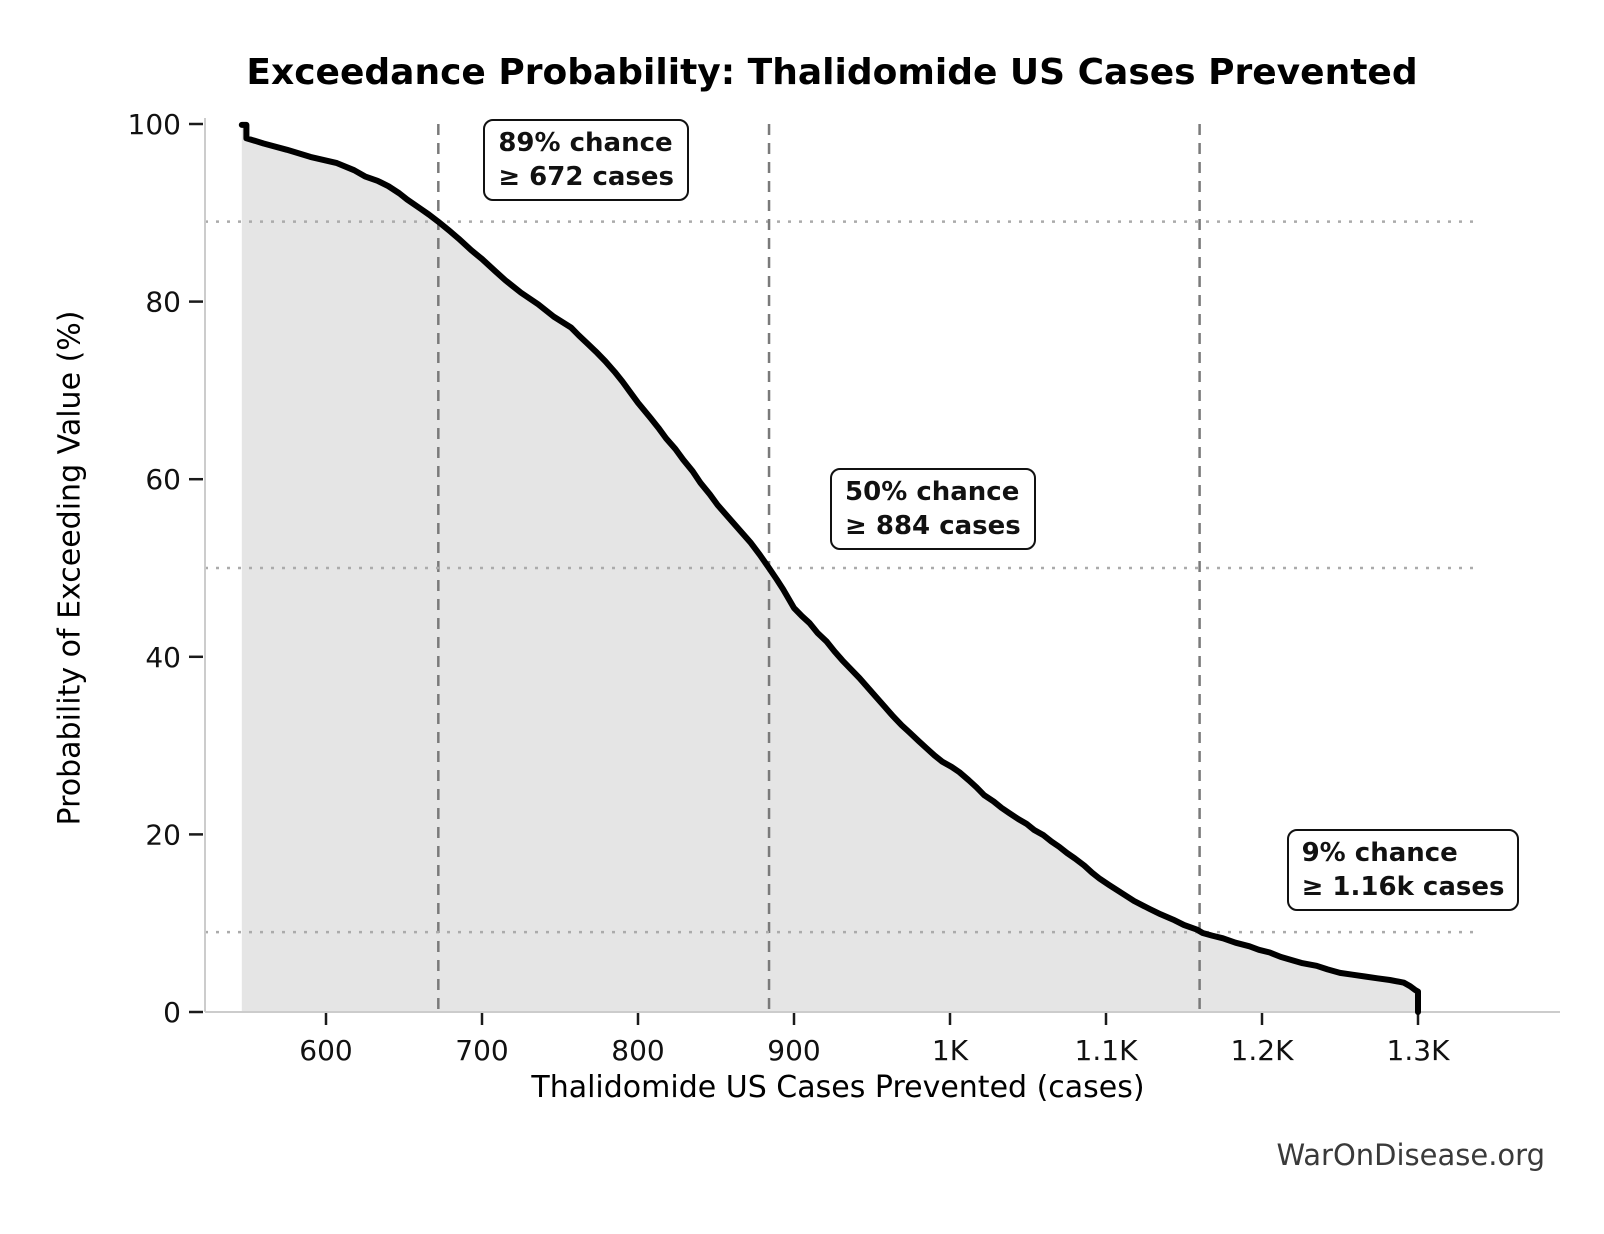 The image size is (1604, 1234). Describe the element at coordinates (163, 657) in the screenshot. I see `y-tick-label: 40` at that location.